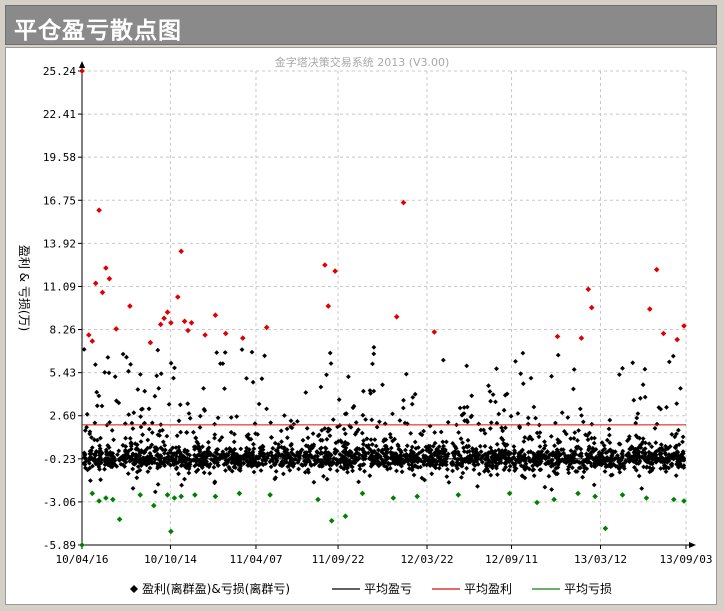 Image resolution: width=724 pixels, height=611 pixels. Describe the element at coordinates (388, 589) in the screenshot. I see `legend-label: 平均盈亏` at that location.